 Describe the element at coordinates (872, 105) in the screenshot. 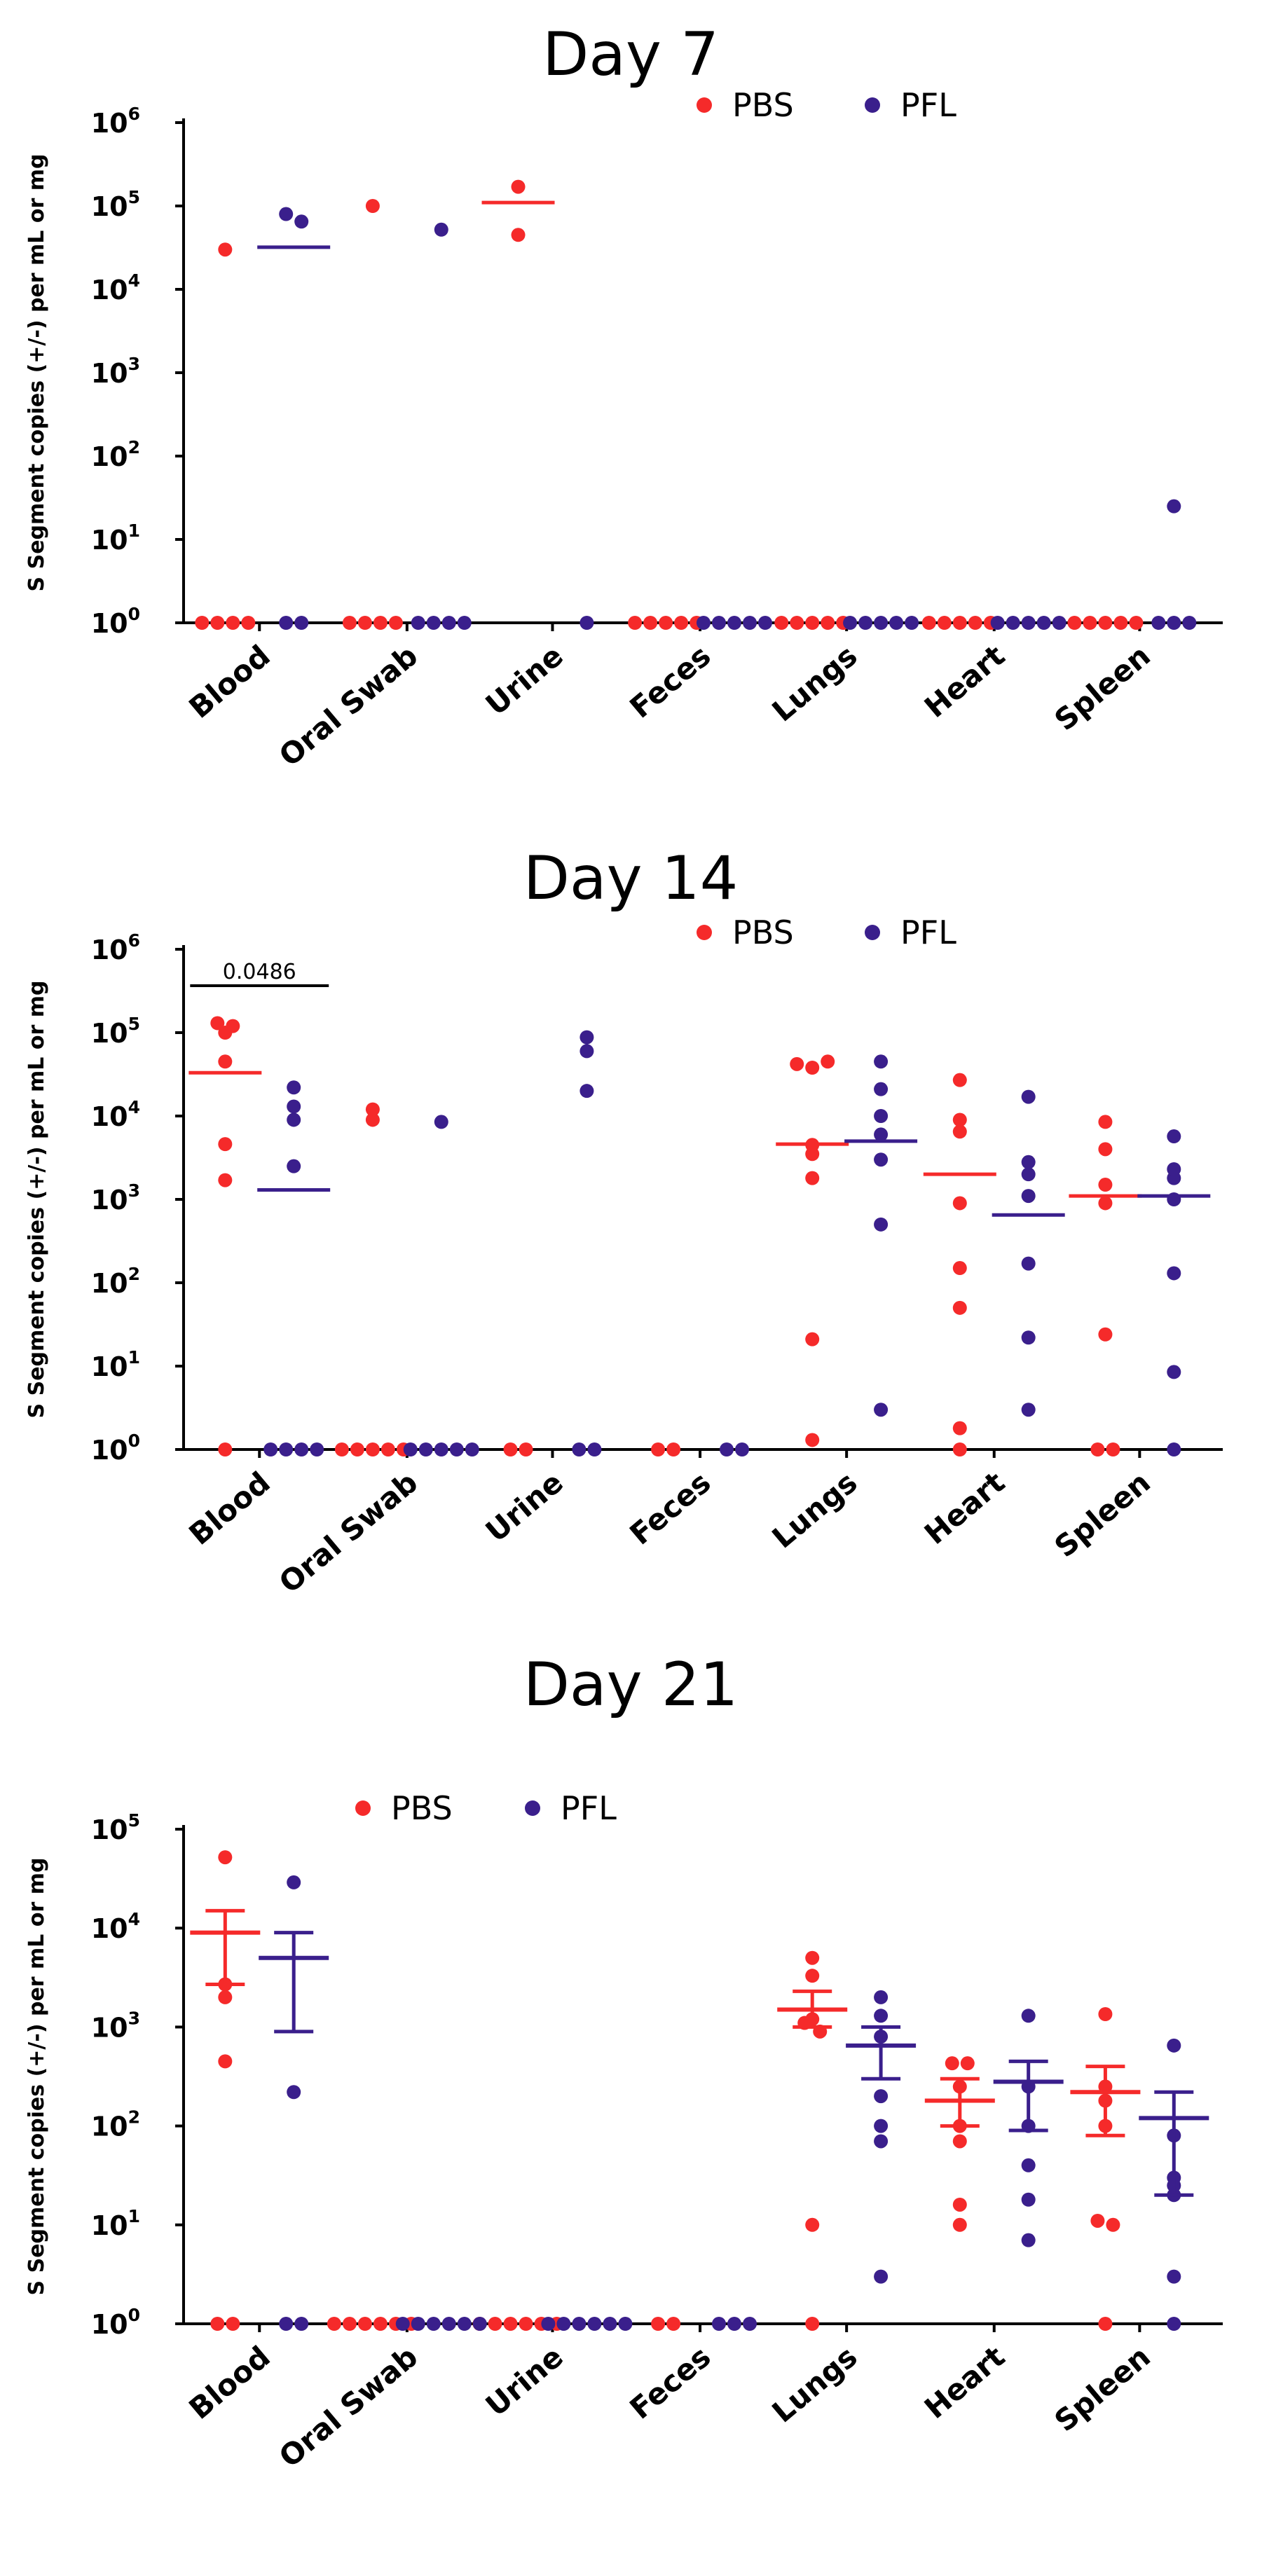

I see `legend-marker-pfl` at that location.